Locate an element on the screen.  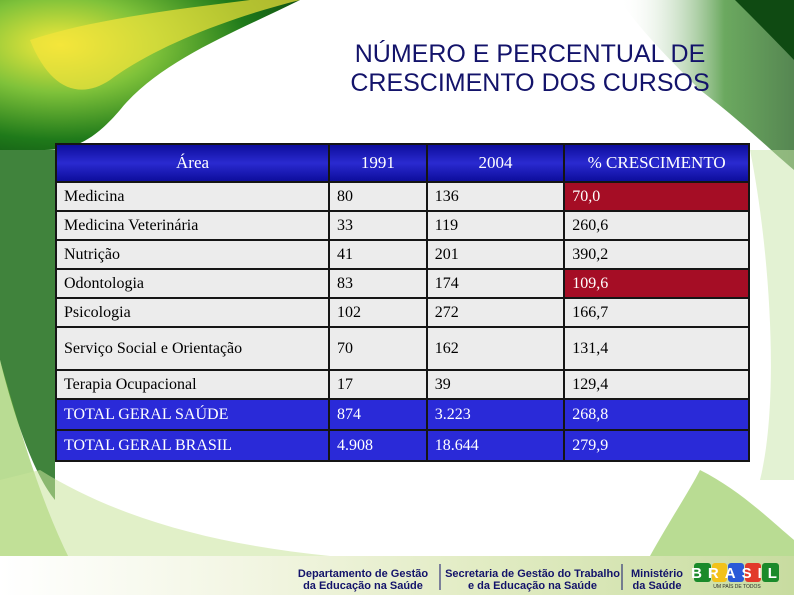
footer-band is located at coordinates (397, 575).